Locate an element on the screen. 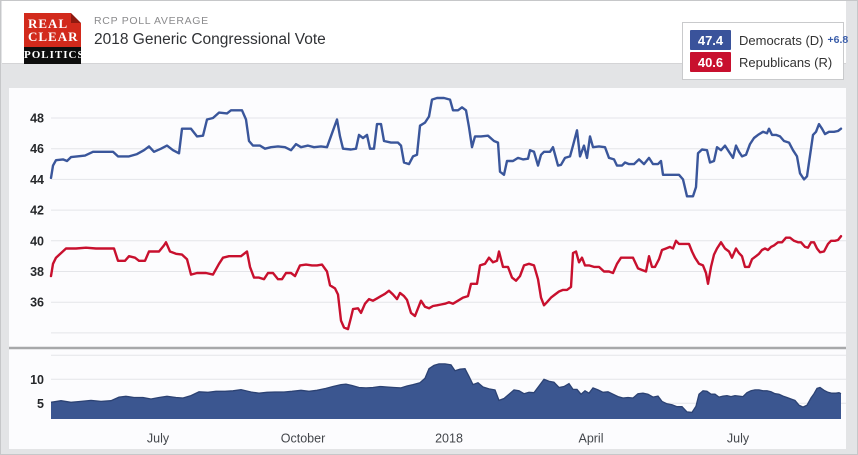  logo-line-politics: POLITICS is located at coordinates (54, 55).